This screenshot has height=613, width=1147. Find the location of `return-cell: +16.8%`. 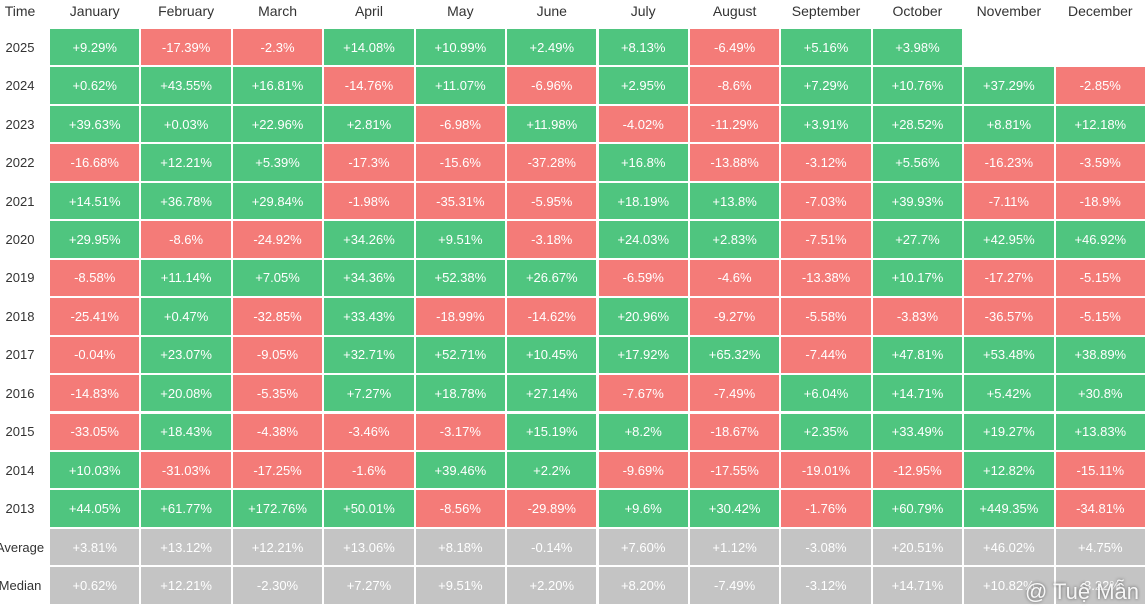

return-cell: +16.8% is located at coordinates (643, 162).